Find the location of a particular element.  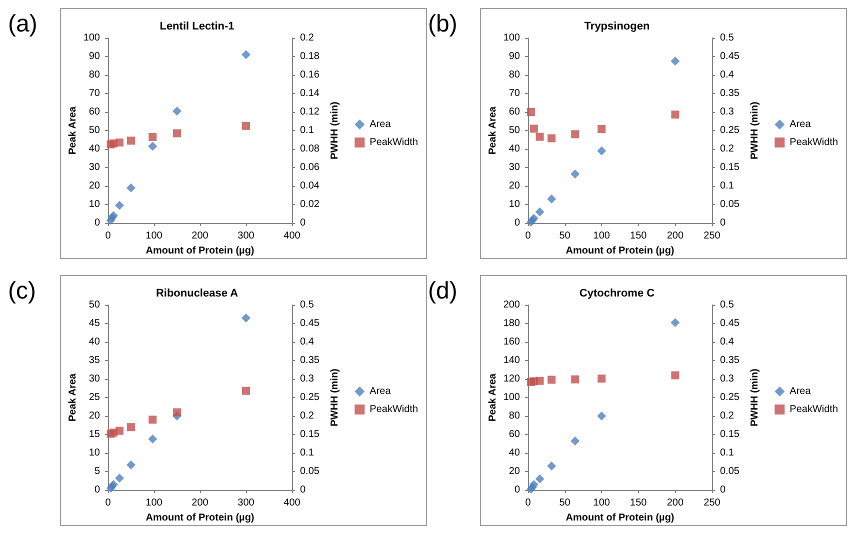

chart-title: Cytochrome C is located at coordinates (617, 294).